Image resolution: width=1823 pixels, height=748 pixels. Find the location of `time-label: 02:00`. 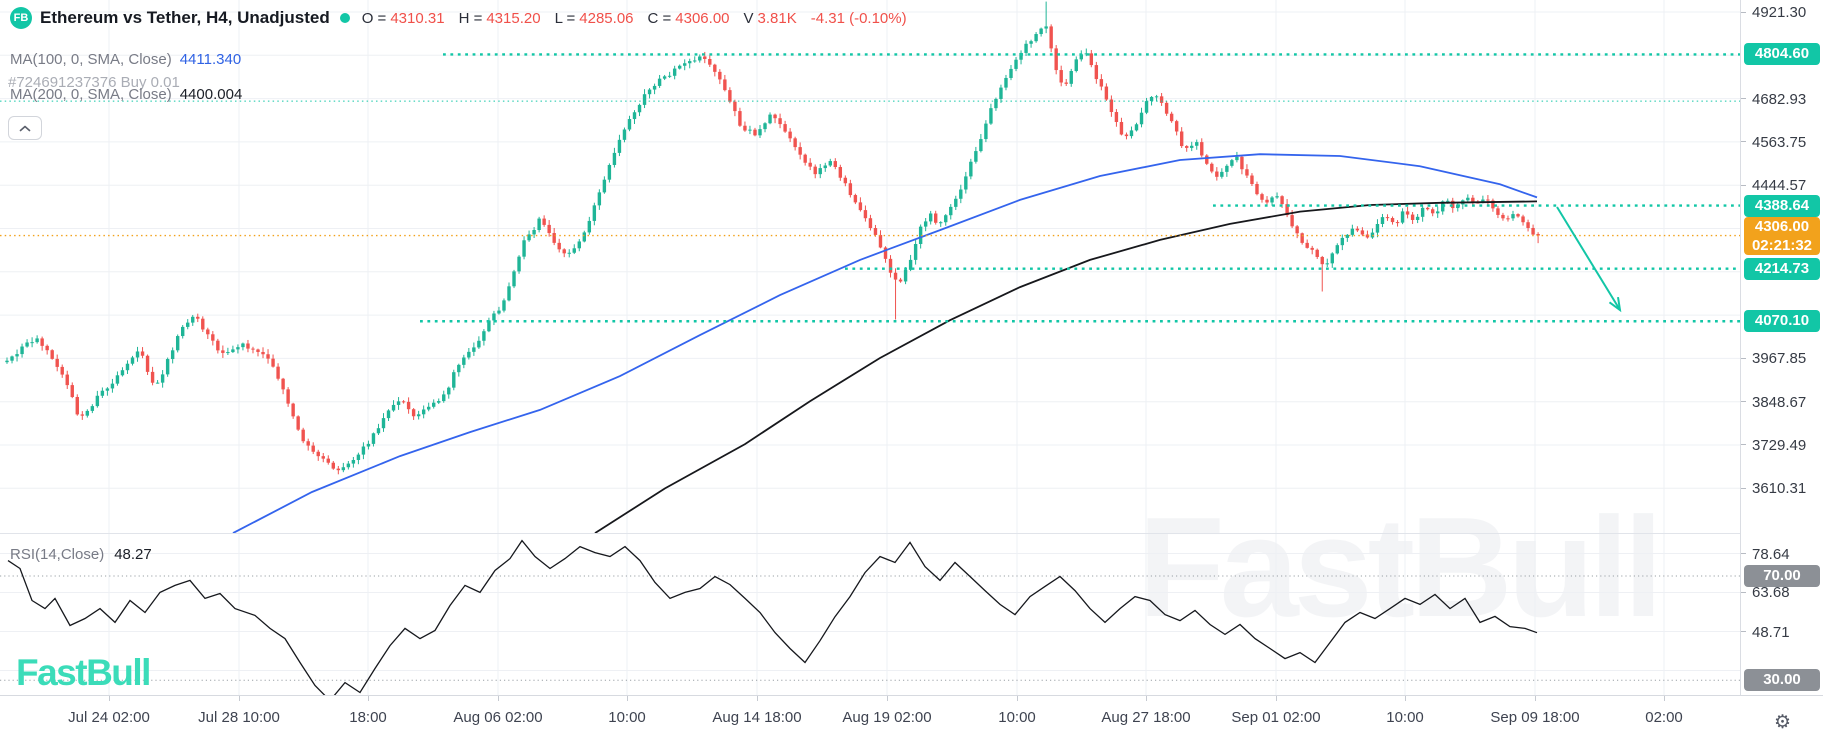

time-label: 02:00 is located at coordinates (1664, 717).